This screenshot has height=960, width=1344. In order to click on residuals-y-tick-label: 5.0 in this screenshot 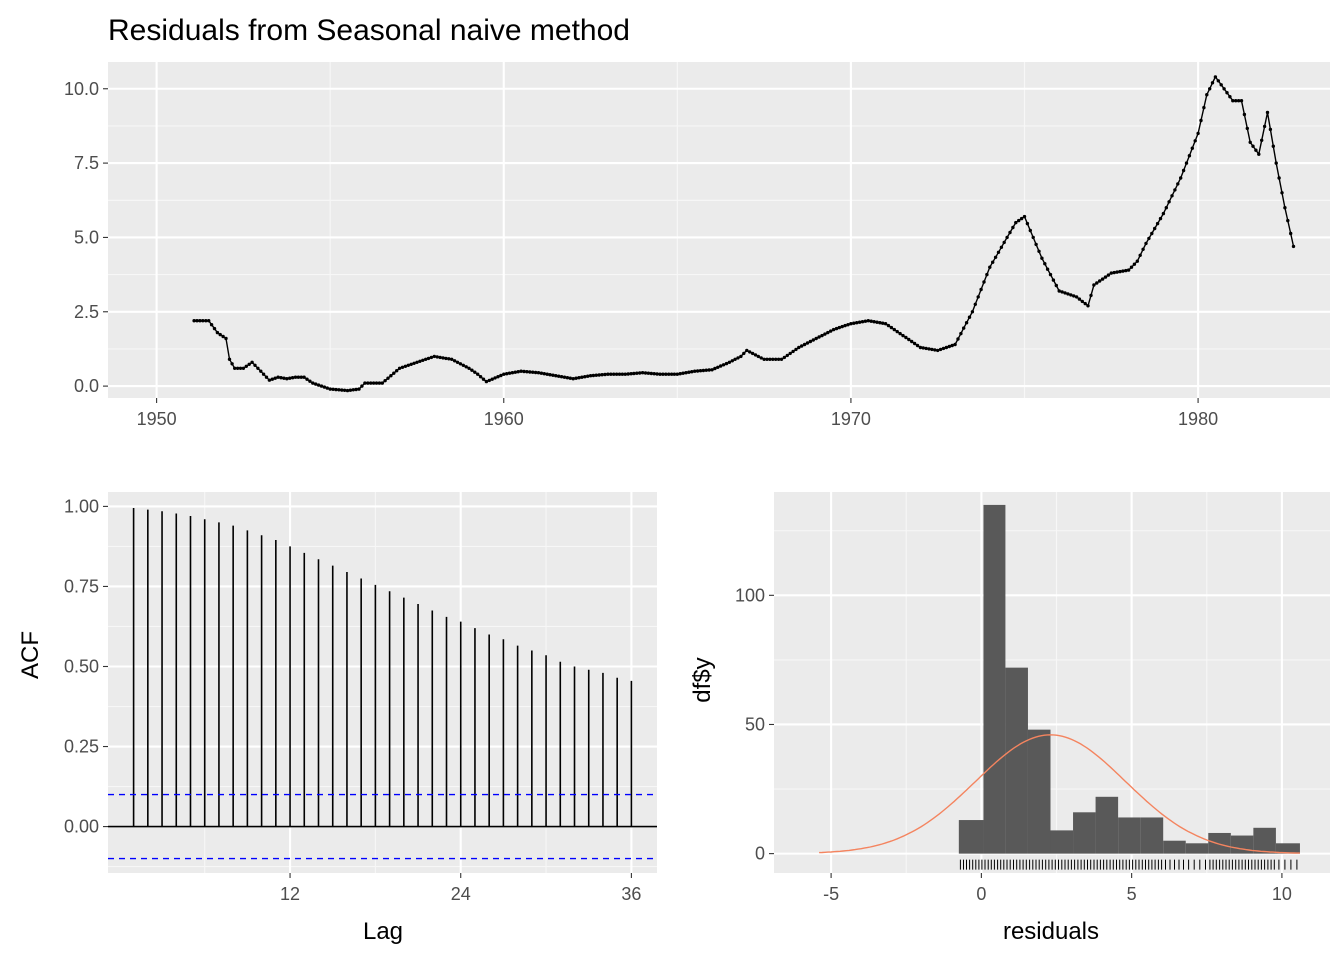, I will do `click(86, 237)`.